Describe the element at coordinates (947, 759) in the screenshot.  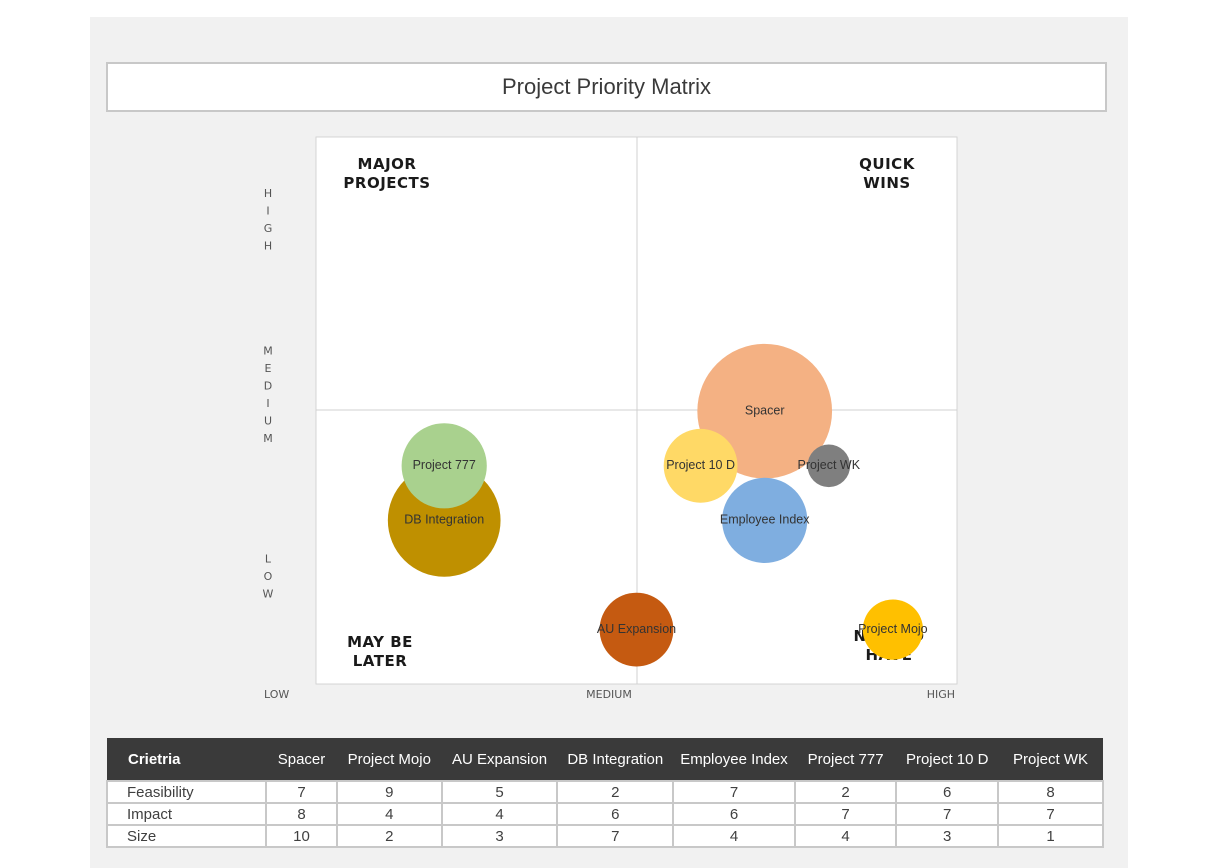
I see `project-header: Project 10 D` at that location.